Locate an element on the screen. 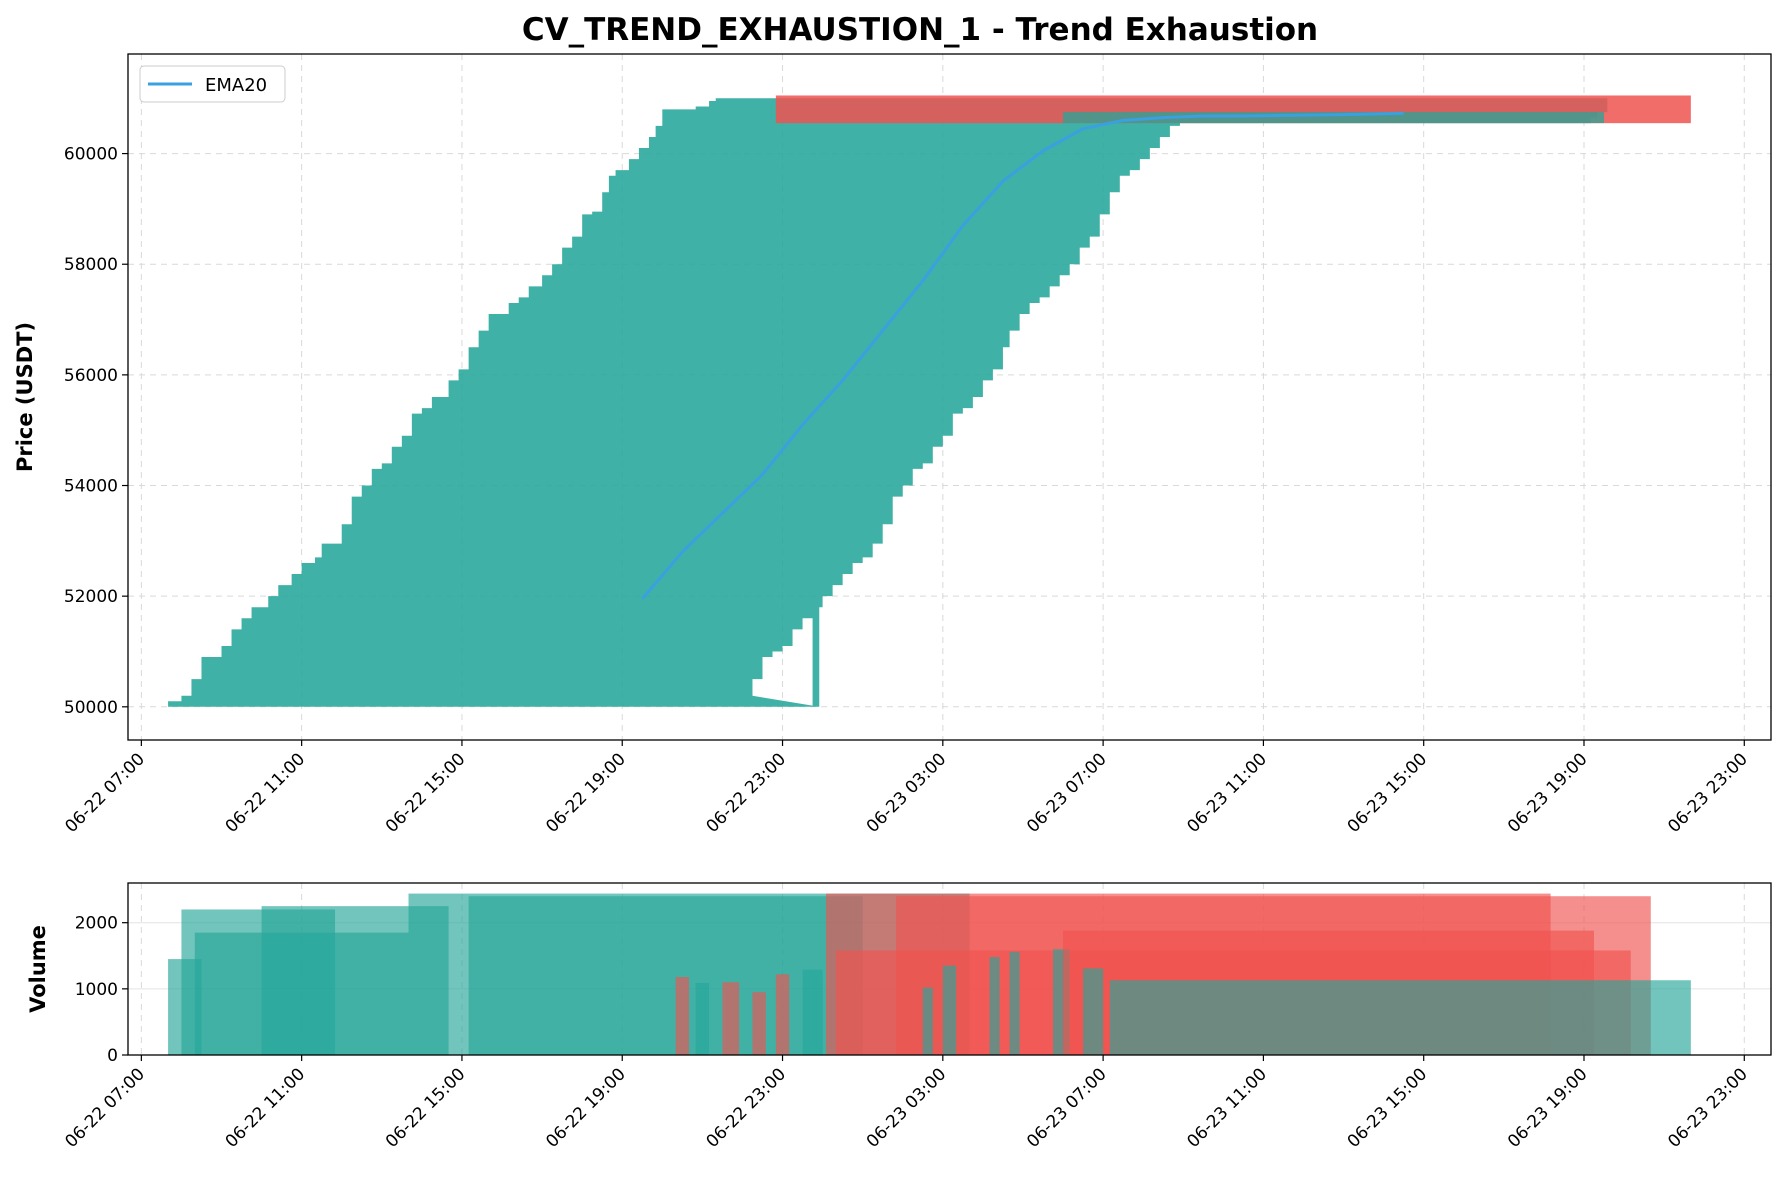 This screenshot has height=1187, width=1782. price-y-tick-label: 54000 is located at coordinates (91, 487).